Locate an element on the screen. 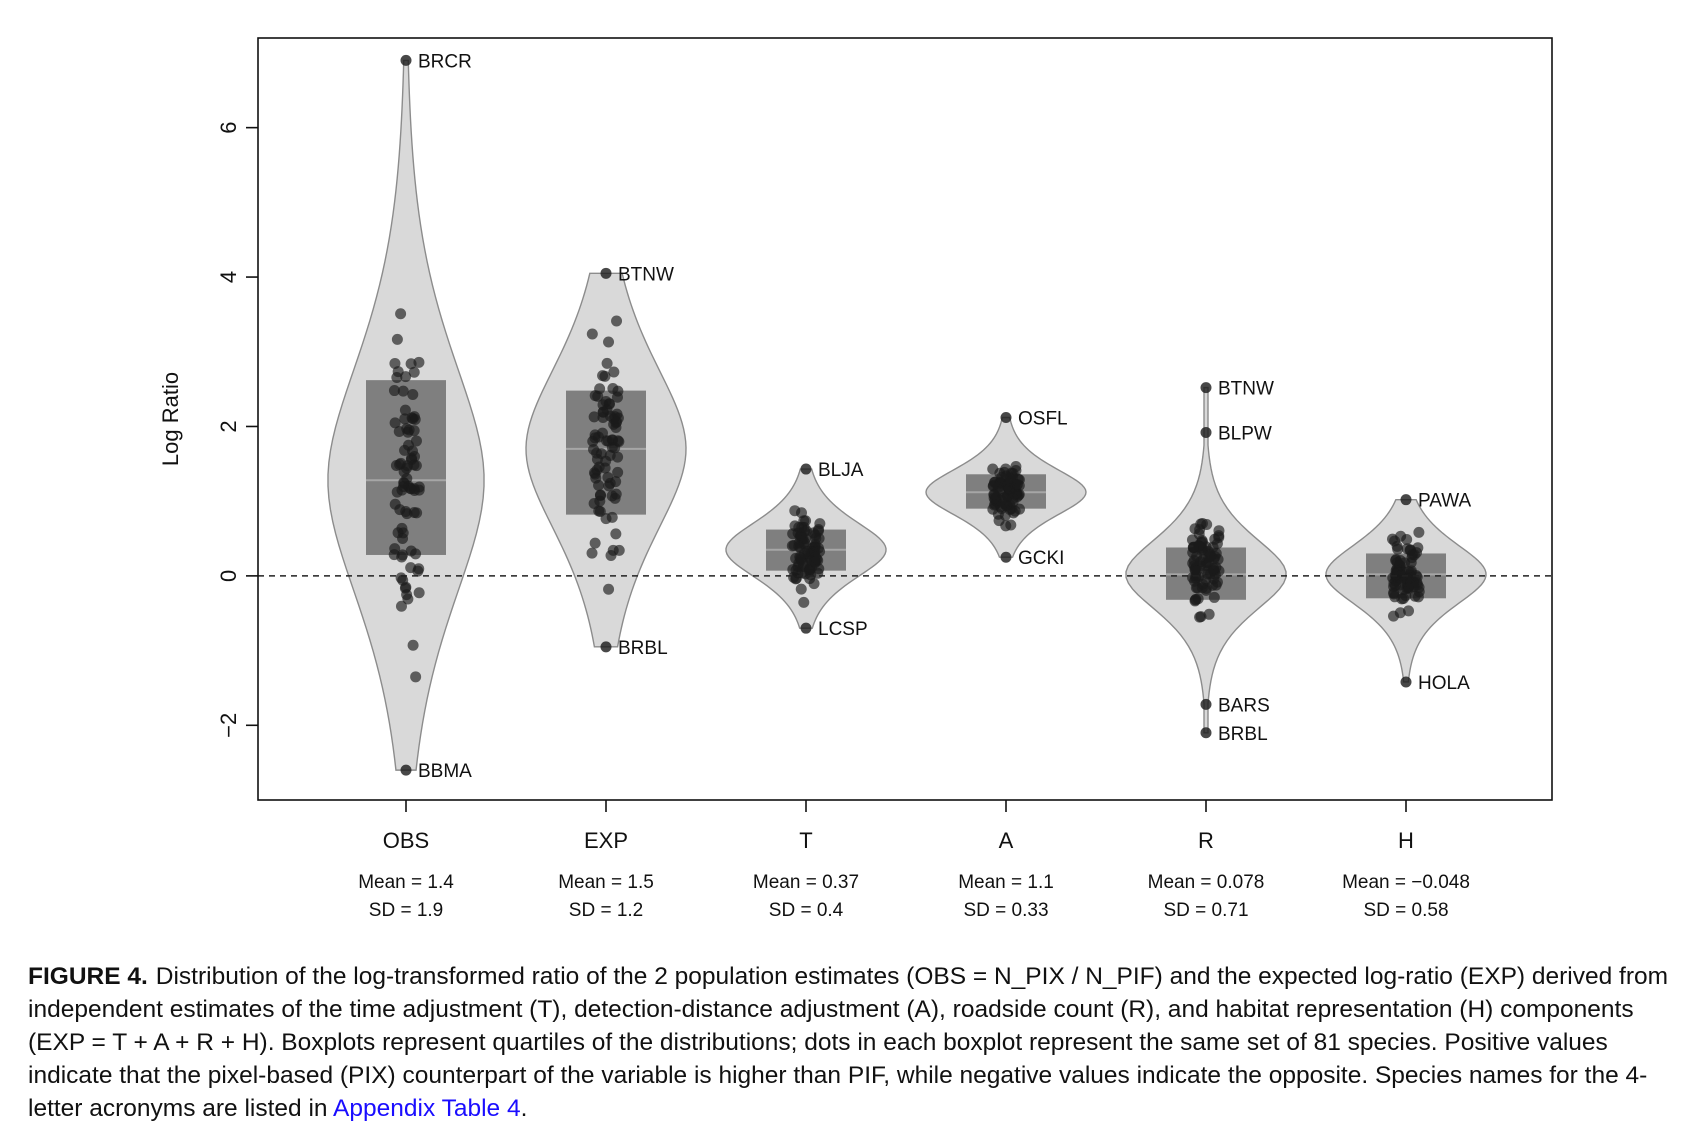 The width and height of the screenshot is (1706, 1144). y-tick-label: −2 is located at coordinates (228, 725).